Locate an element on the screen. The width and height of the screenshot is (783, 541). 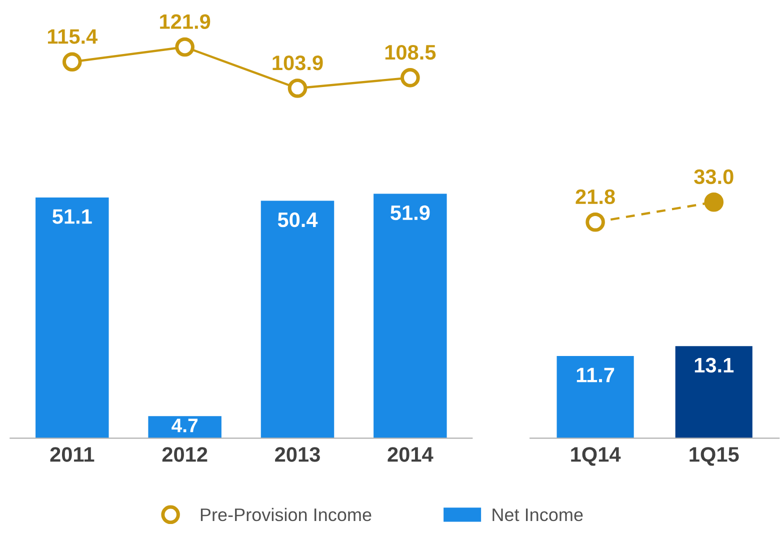
legend-label: Net Income is located at coordinates (537, 515).